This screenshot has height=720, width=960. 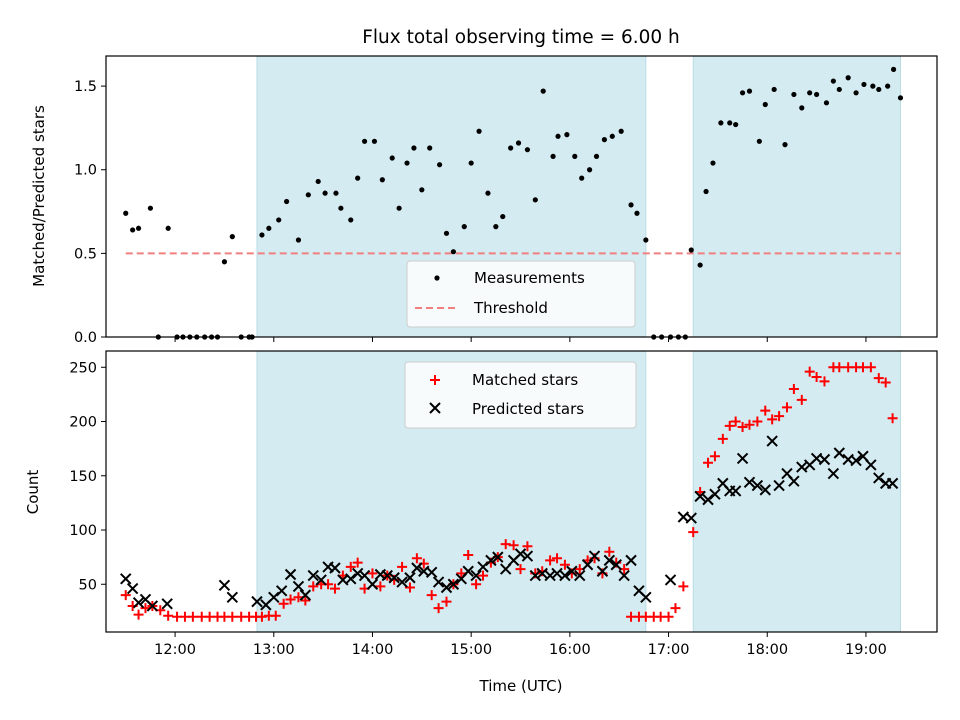 I want to click on x-tick-label: 17:00, so click(x=669, y=650).